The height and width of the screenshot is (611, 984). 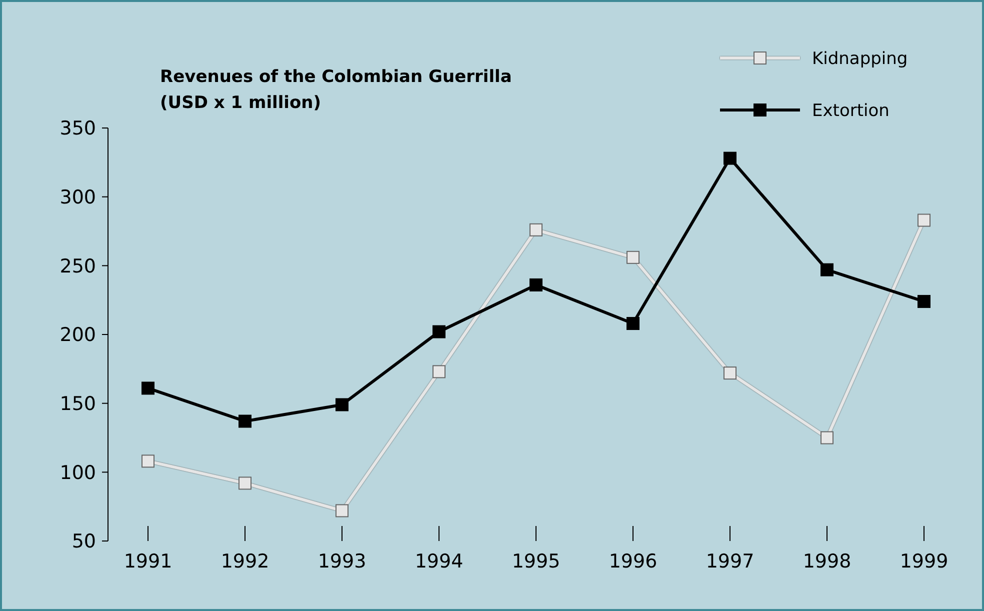 What do you see at coordinates (851, 110) in the screenshot?
I see `legend-label: Extortion` at bounding box center [851, 110].